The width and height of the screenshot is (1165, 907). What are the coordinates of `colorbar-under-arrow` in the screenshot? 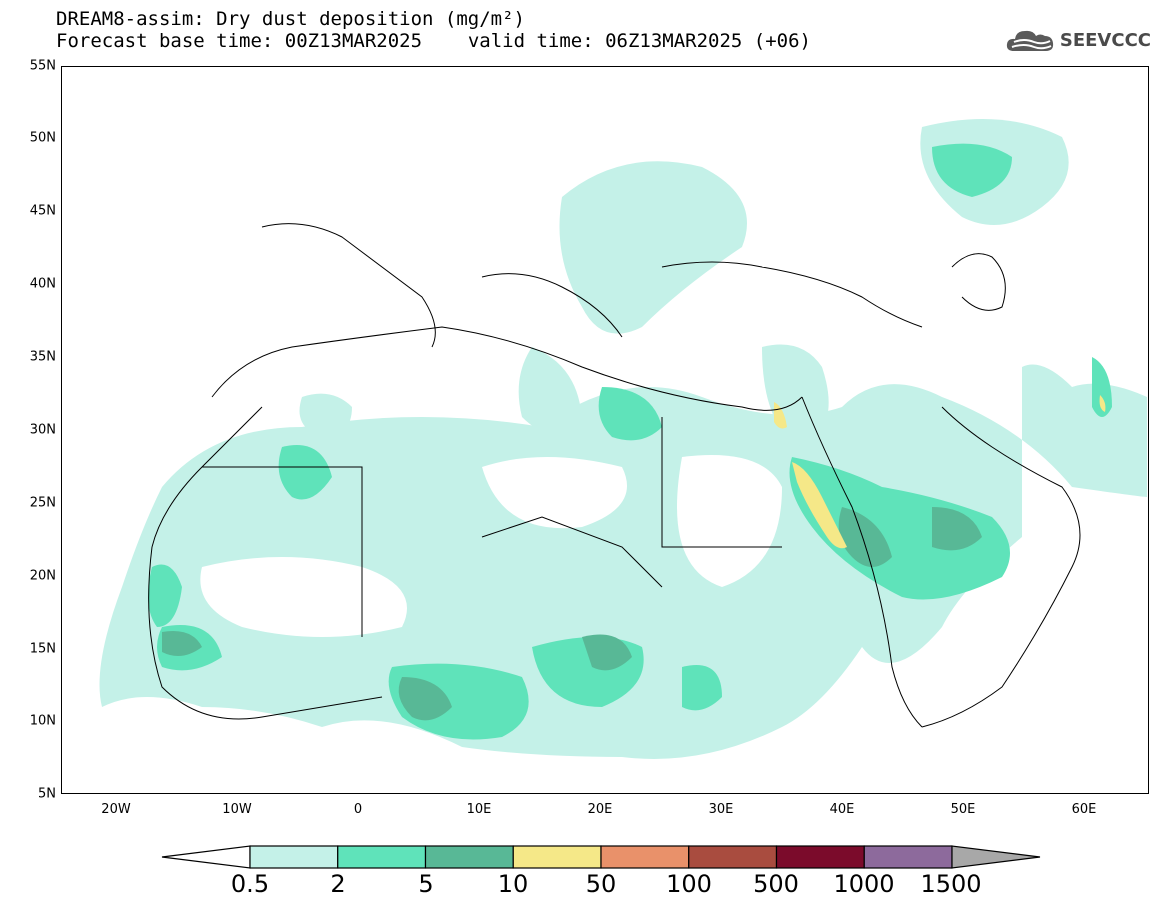 It's located at (206, 857).